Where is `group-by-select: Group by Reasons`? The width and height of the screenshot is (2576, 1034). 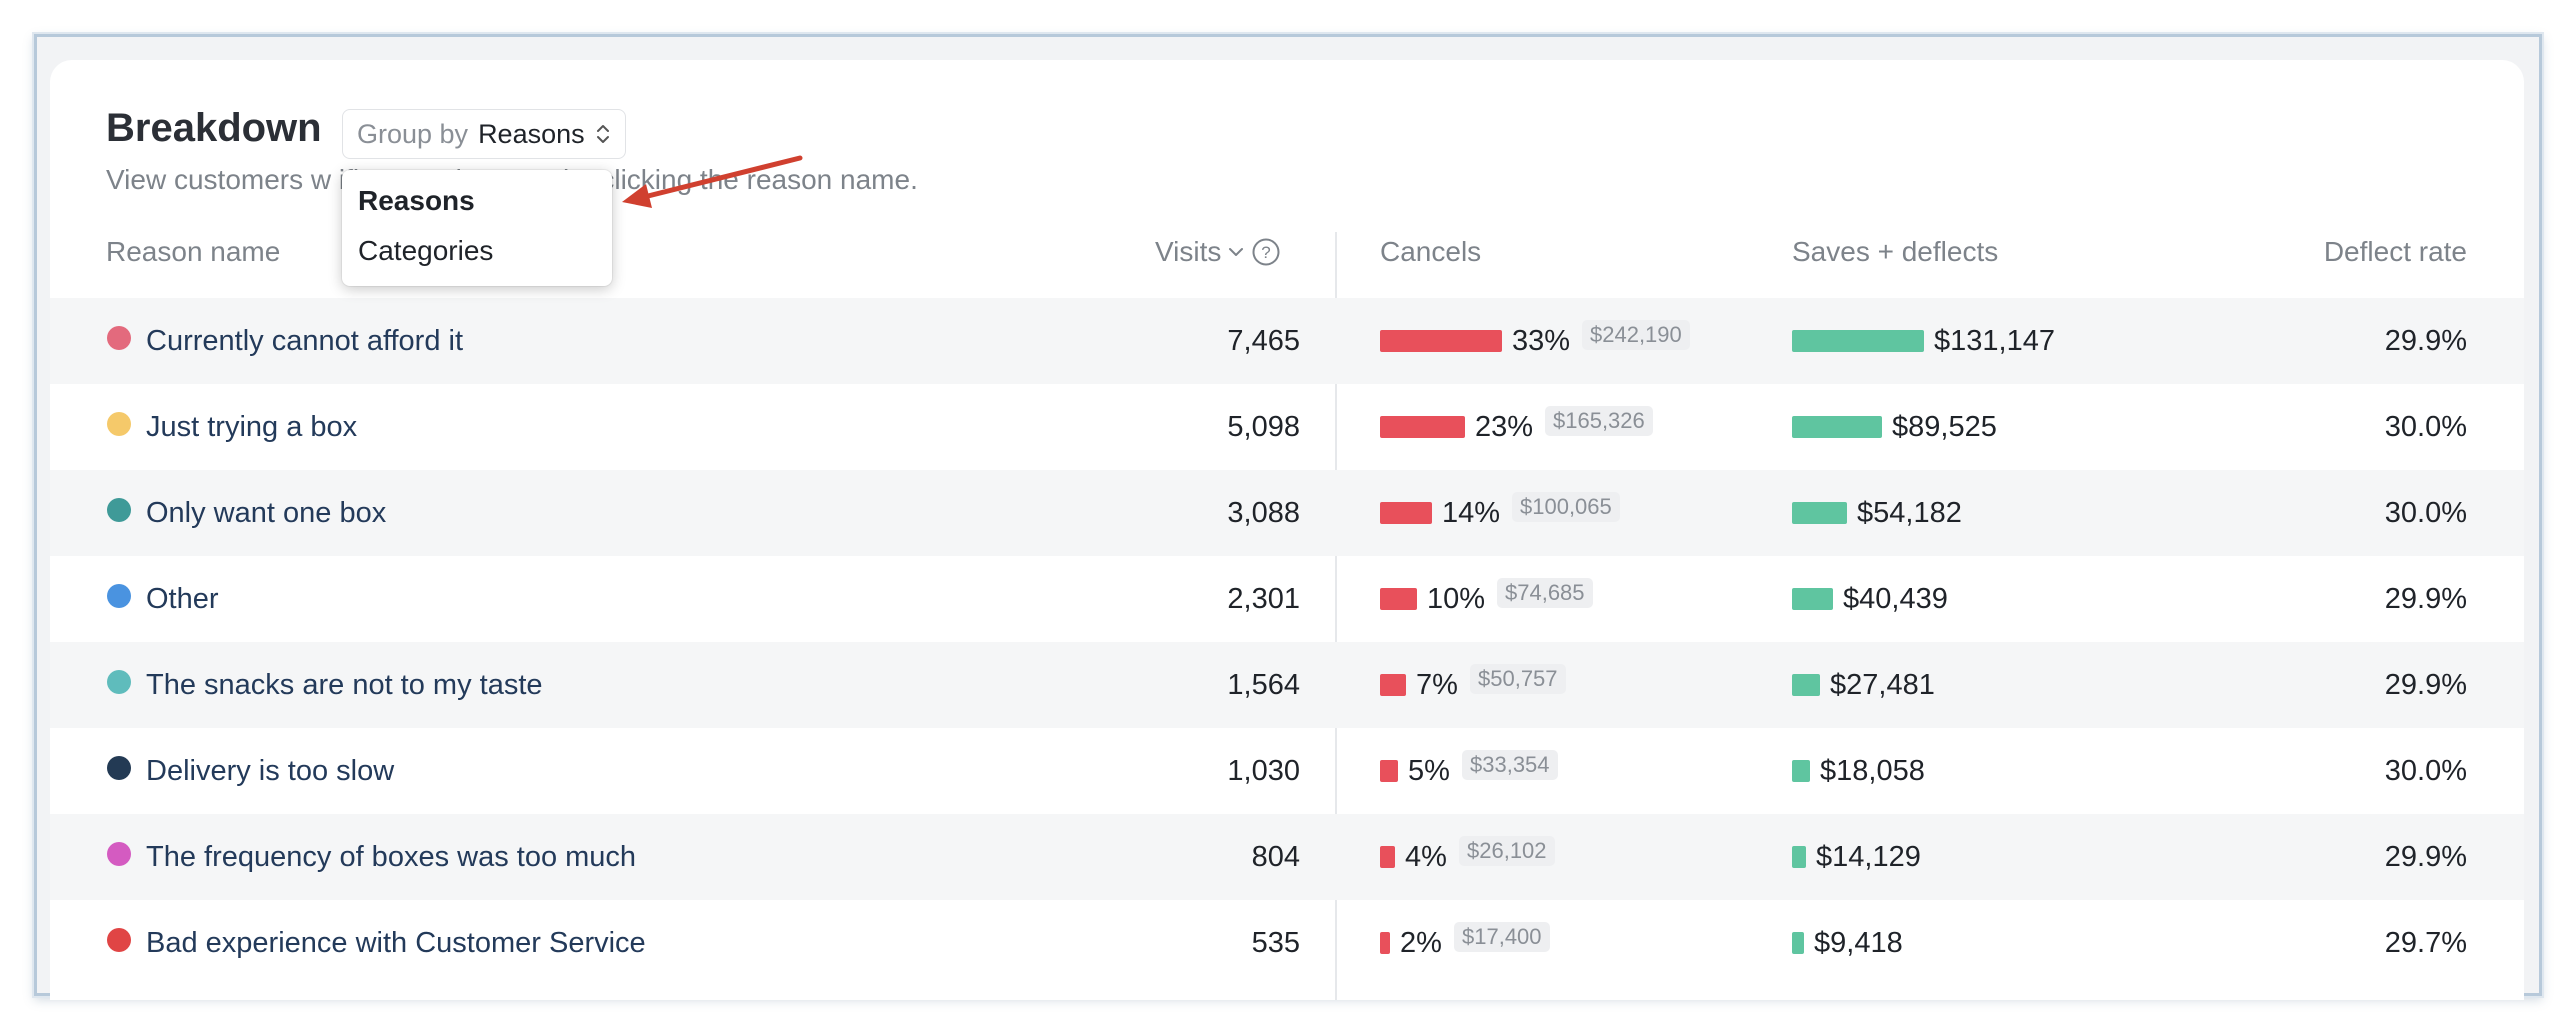
group-by-select: Group by Reasons is located at coordinates (484, 134).